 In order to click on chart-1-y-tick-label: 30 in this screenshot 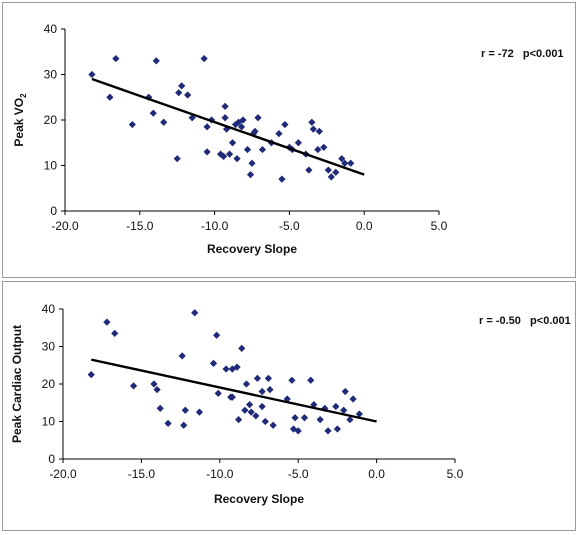, I will do `click(49, 347)`.